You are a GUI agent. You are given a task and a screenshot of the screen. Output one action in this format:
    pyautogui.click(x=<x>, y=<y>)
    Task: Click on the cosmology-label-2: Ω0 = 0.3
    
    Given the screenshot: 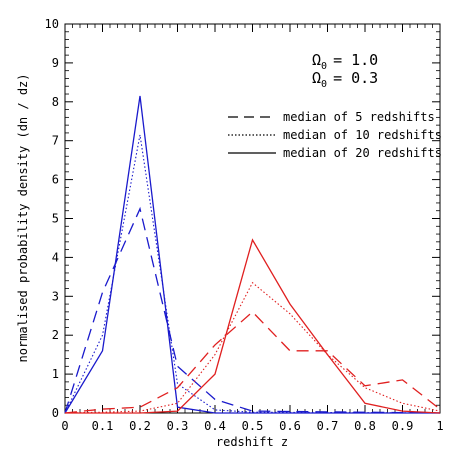 What is the action you would take?
    pyautogui.click(x=345, y=79)
    